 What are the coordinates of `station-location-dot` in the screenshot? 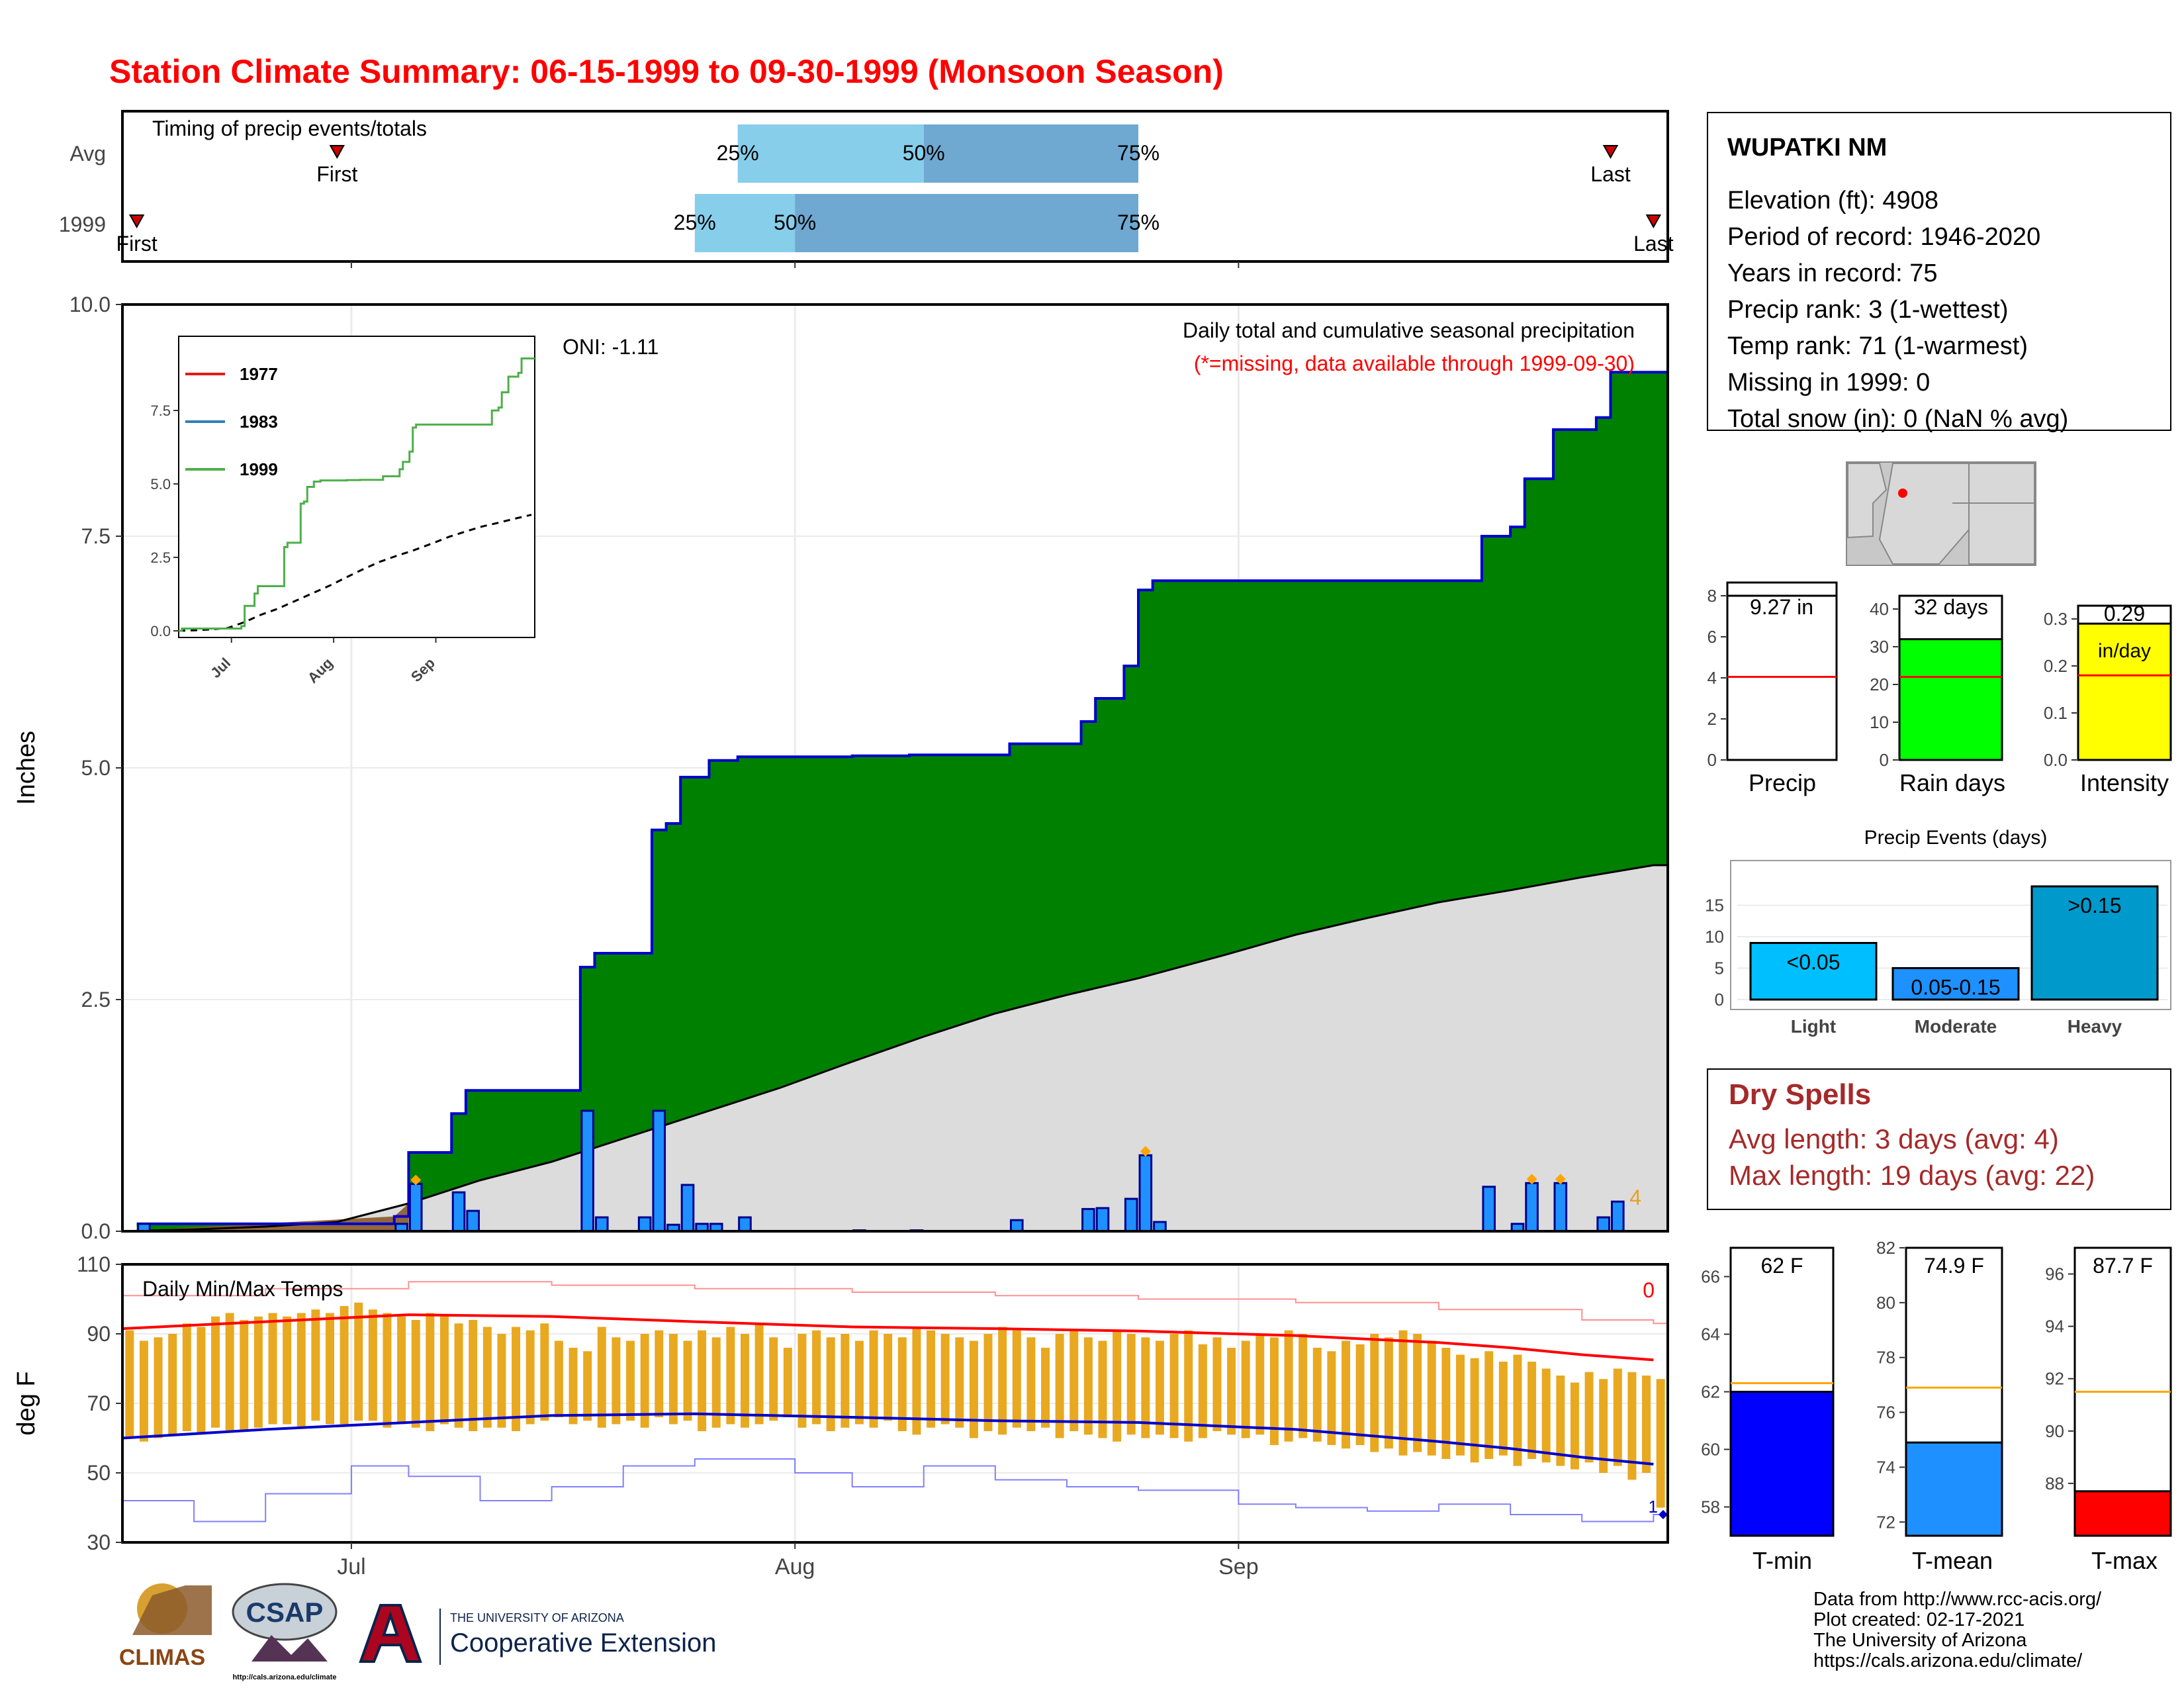 It's located at (1903, 493).